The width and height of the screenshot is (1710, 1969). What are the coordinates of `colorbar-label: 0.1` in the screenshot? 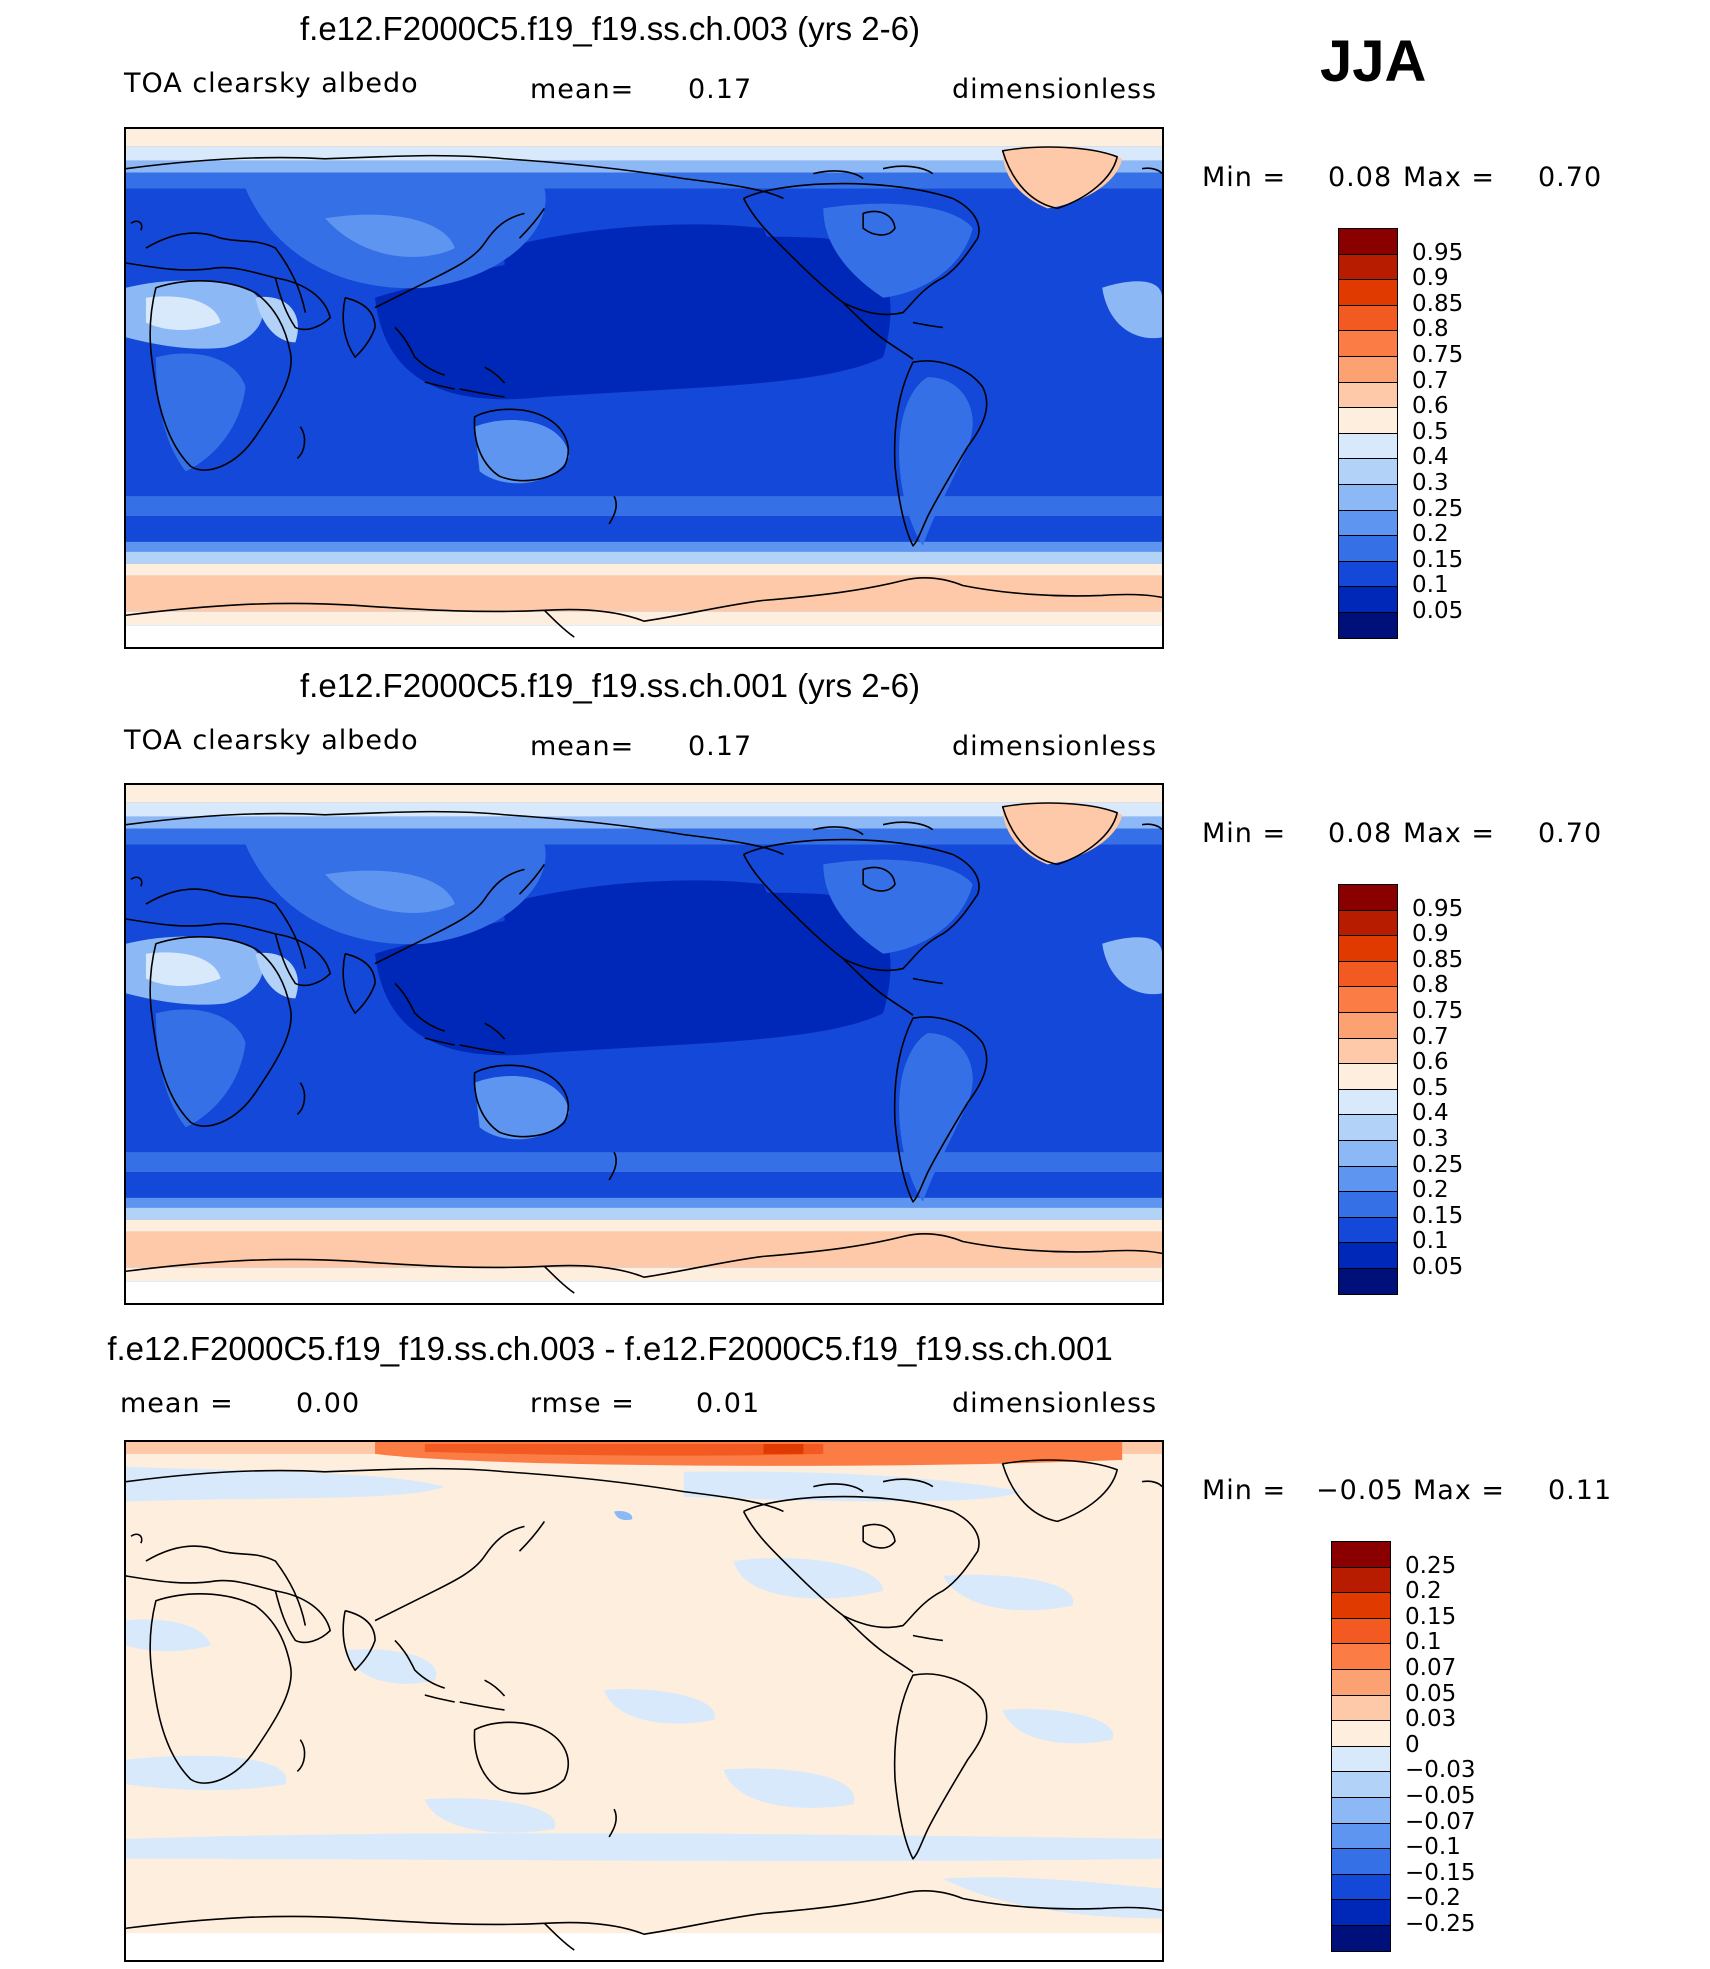 It's located at (1430, 1241).